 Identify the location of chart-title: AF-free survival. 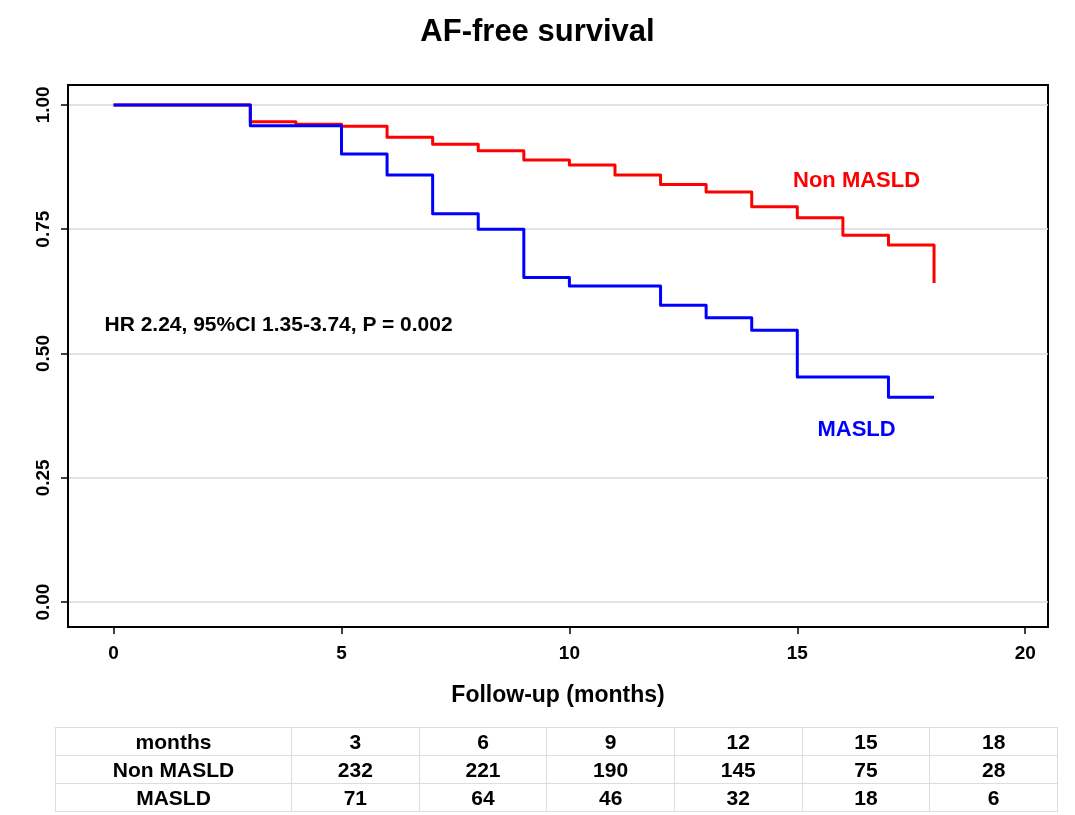
(537, 30).